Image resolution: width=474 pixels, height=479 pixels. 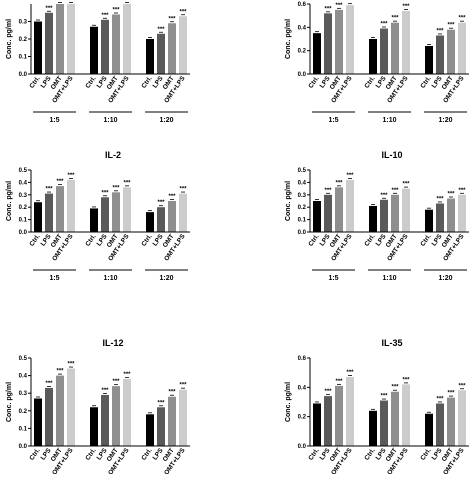 I want to click on panel-title: IL-35, so click(x=391, y=343).